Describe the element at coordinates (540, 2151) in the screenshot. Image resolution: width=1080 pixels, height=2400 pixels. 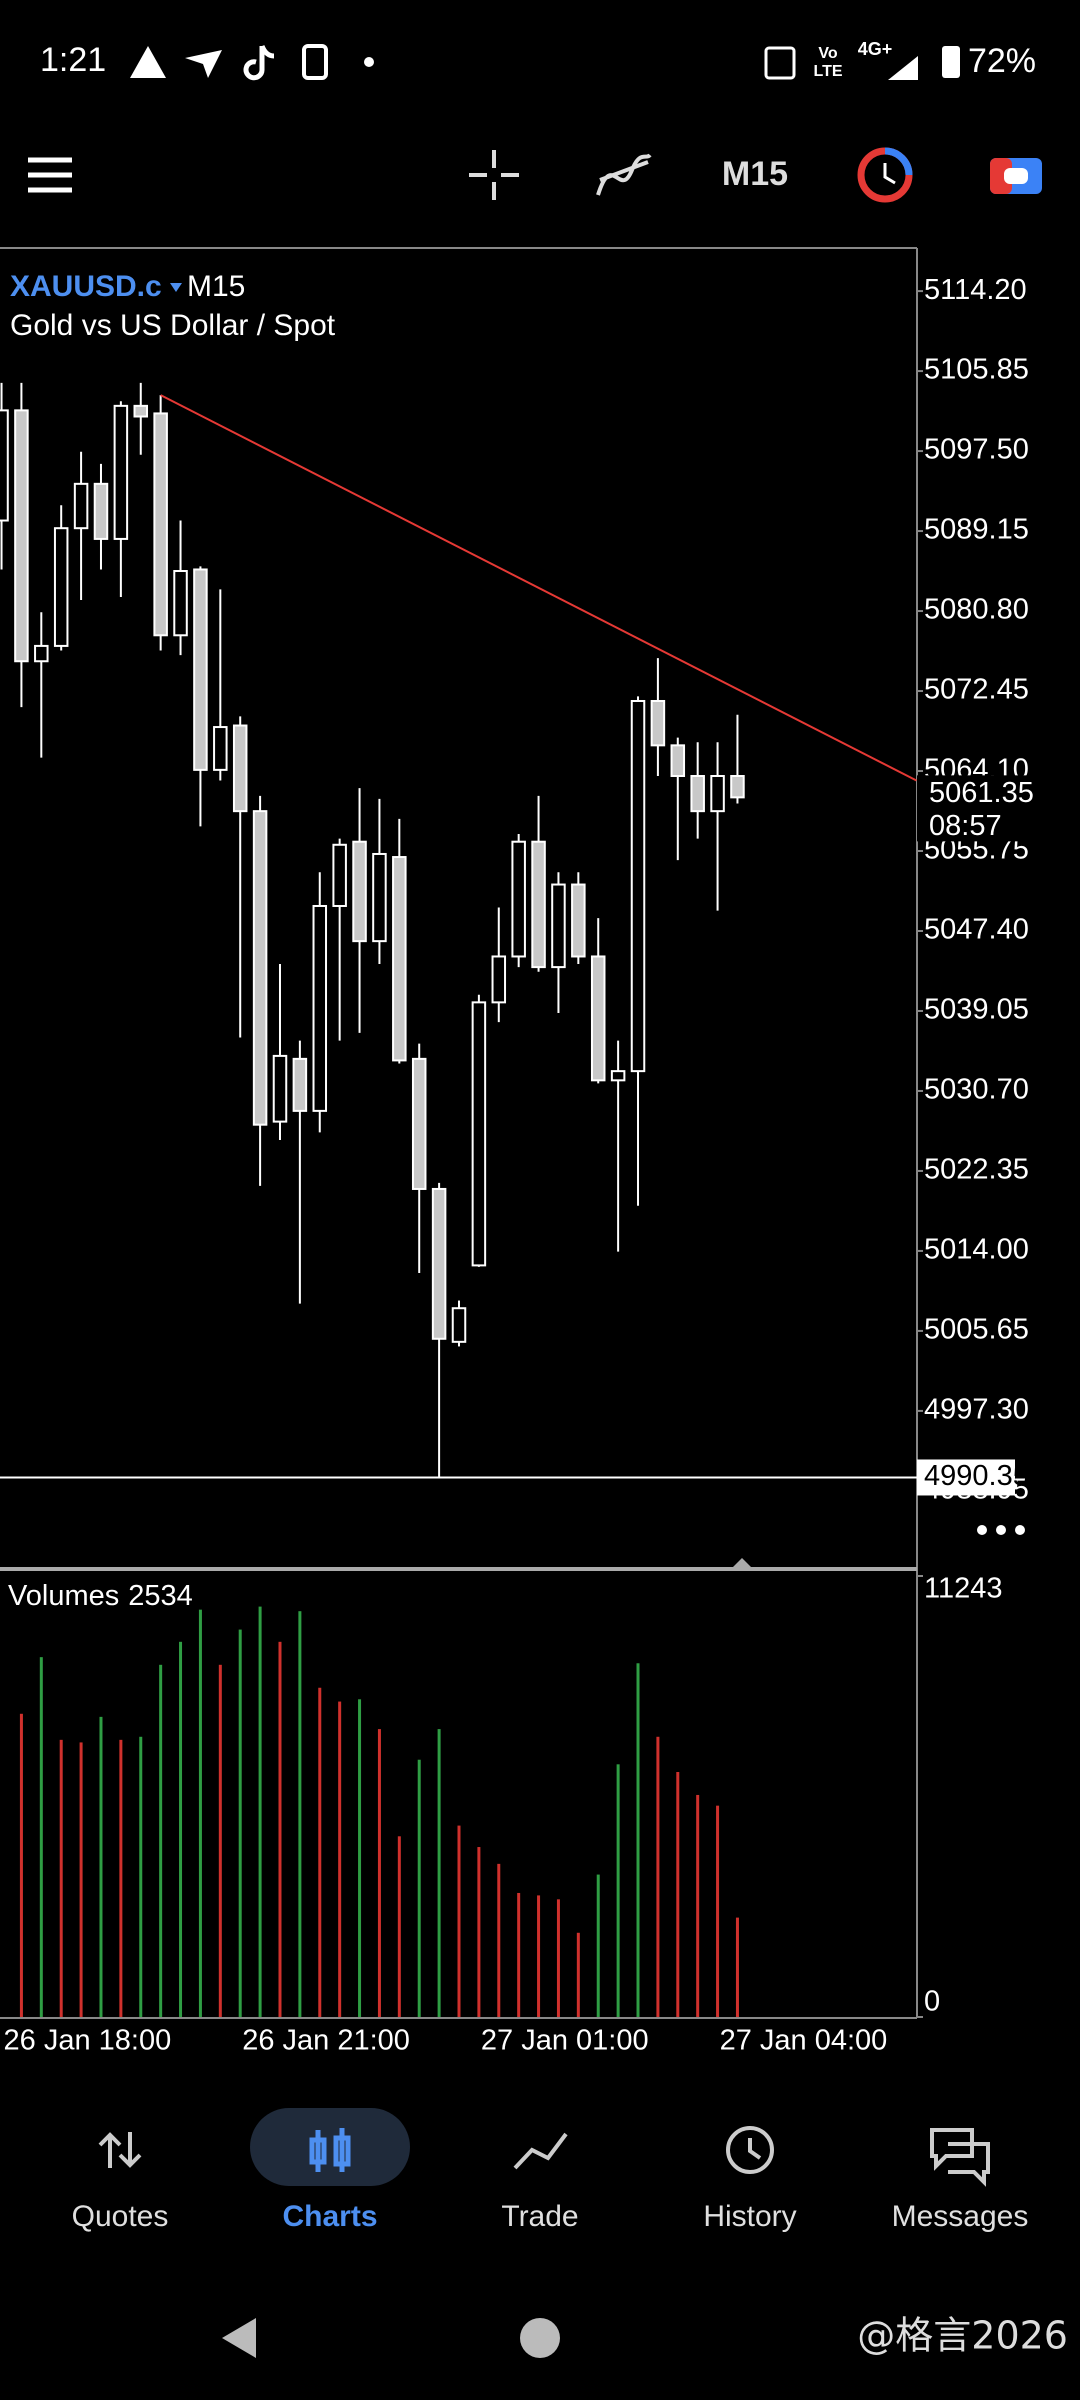
I see `trade-icon` at that location.